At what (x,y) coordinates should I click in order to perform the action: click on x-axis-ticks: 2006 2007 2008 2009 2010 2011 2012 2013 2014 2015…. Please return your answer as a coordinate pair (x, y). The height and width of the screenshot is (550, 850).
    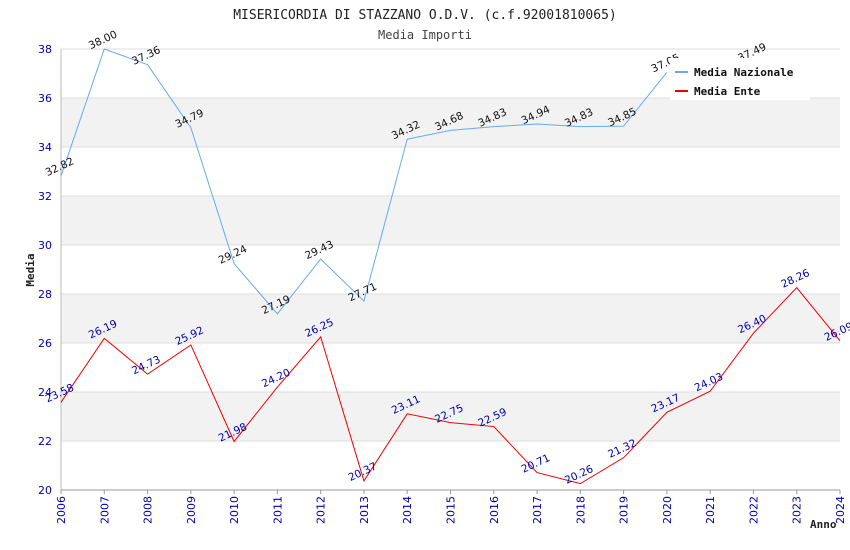
    Looking at the image, I should click on (451, 507).